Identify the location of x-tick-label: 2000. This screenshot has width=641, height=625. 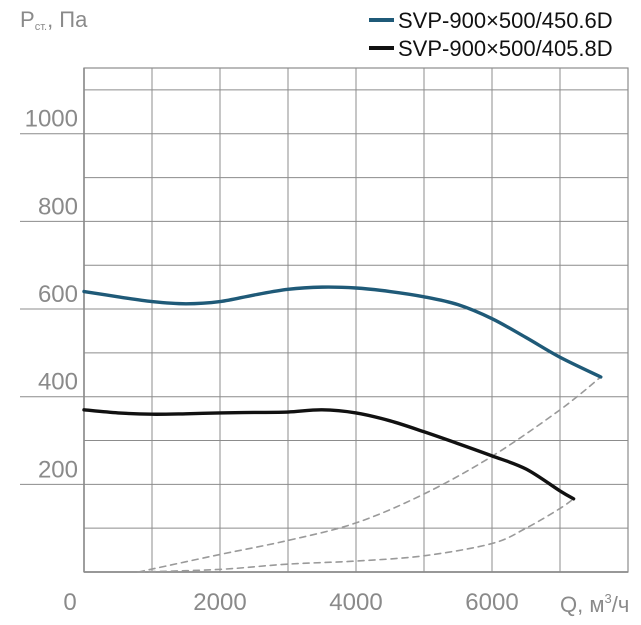
(219, 602).